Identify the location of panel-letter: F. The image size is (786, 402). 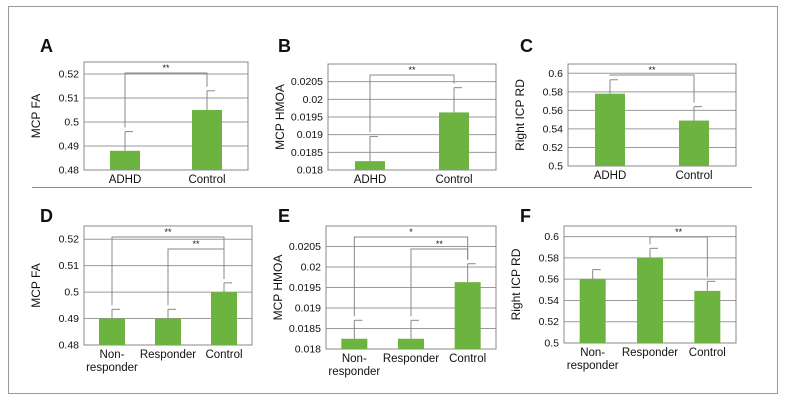
(525, 216).